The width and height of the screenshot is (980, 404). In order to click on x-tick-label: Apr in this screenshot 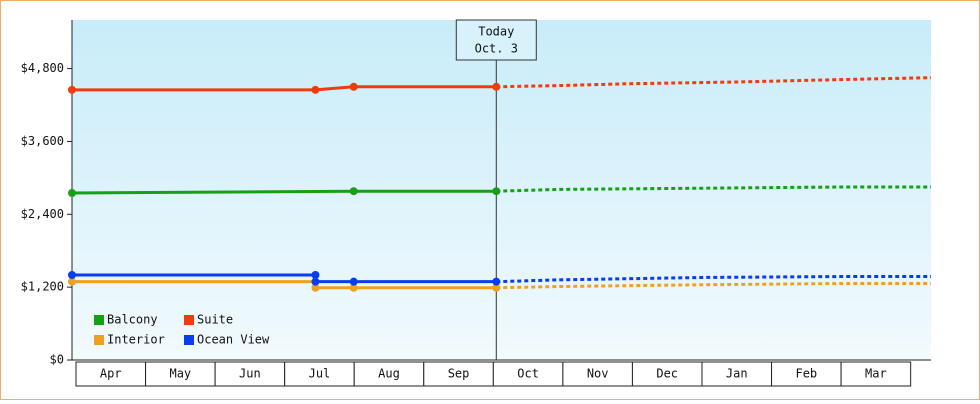, I will do `click(111, 374)`.